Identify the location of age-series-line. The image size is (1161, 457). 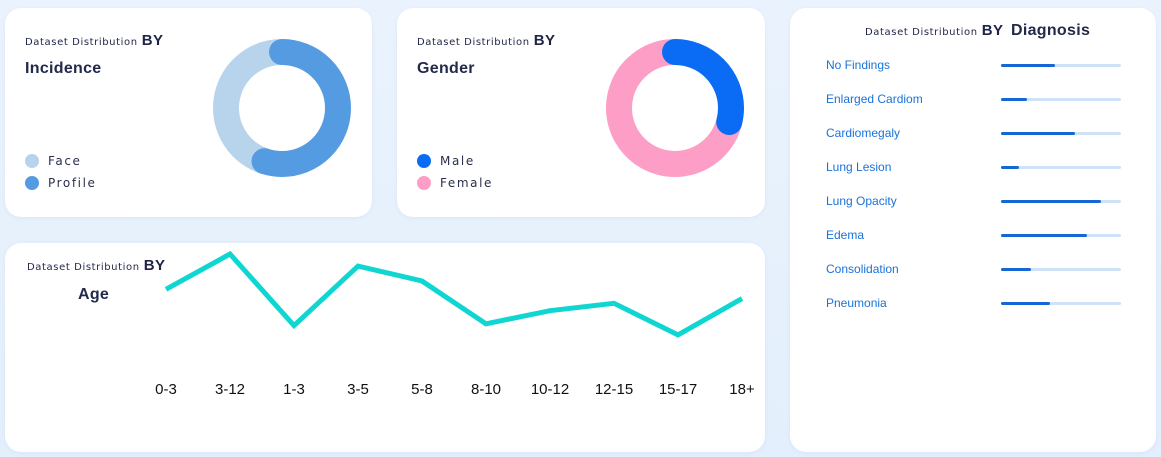
(454, 294).